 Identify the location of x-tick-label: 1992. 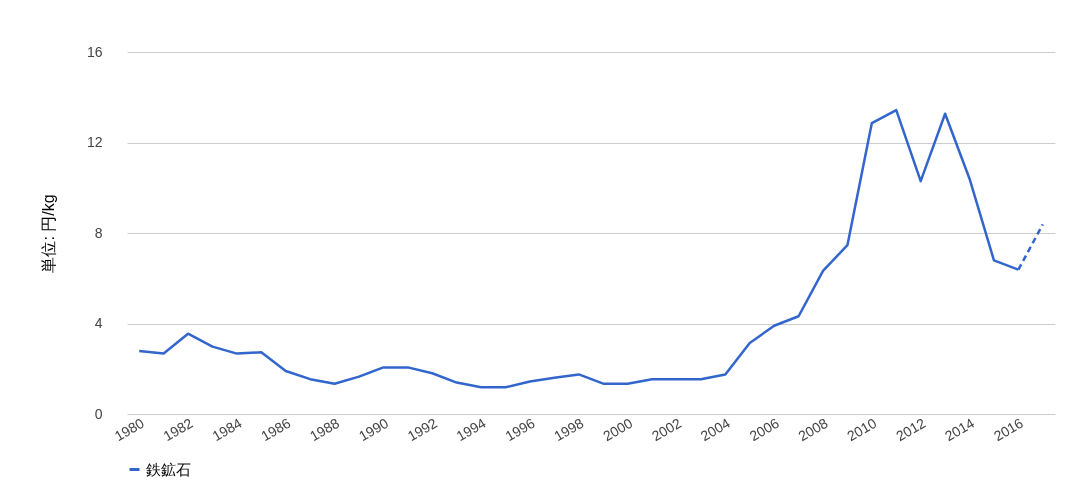
(422, 429).